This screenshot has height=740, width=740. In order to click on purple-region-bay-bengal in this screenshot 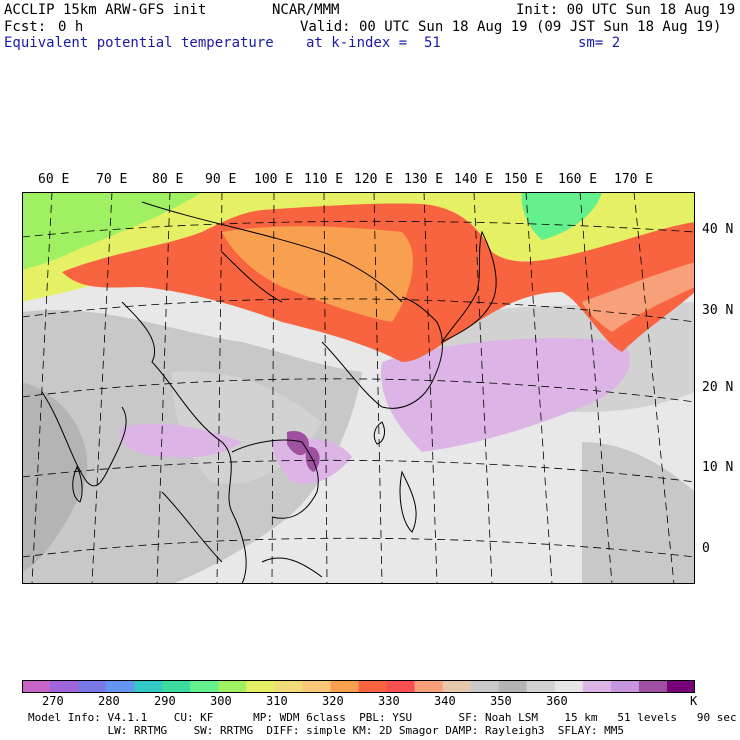, I will do `click(181, 440)`.